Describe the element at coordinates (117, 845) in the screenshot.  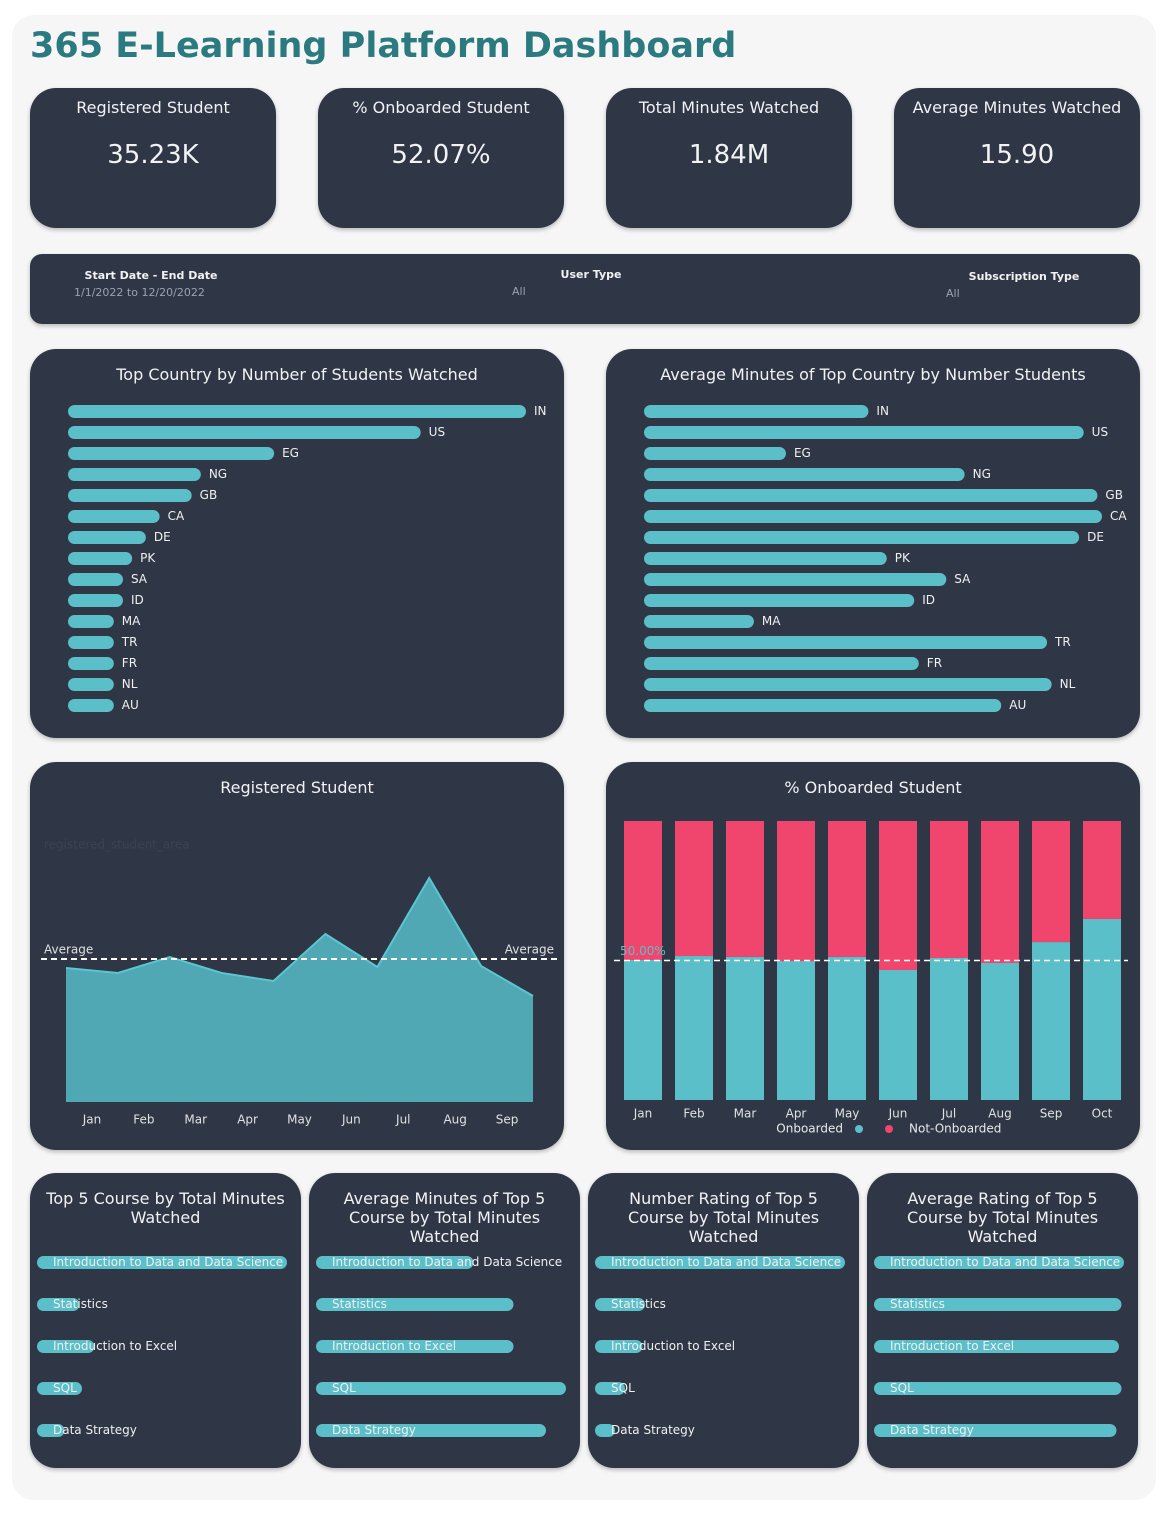
I see `watermark: registered_student_area` at that location.